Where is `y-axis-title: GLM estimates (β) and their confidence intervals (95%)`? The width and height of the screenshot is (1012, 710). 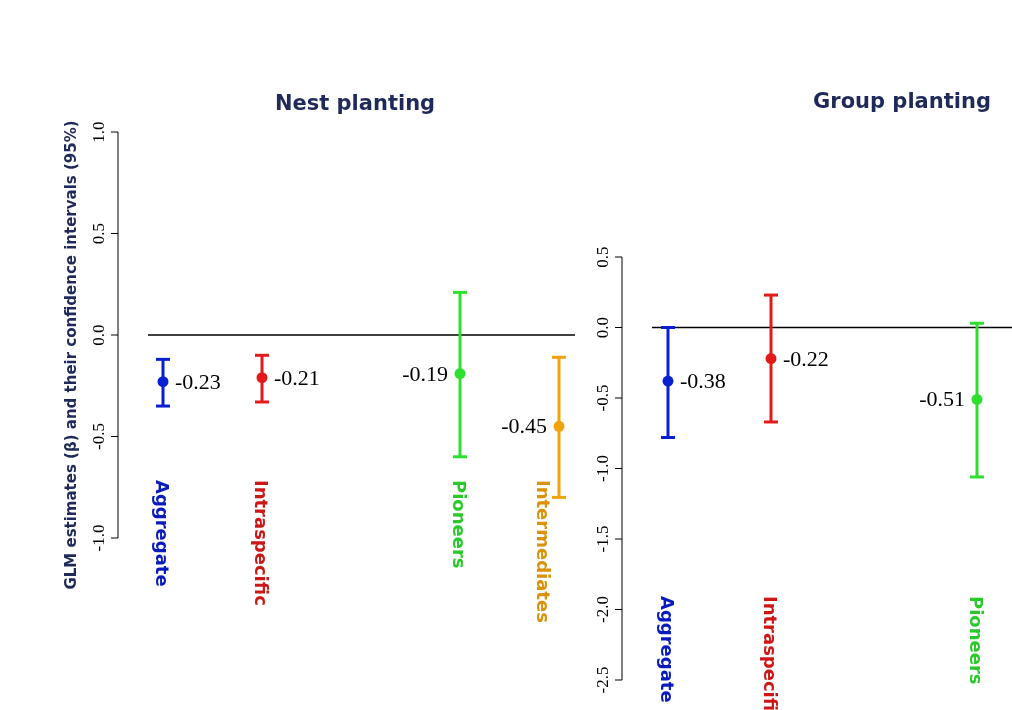 y-axis-title: GLM estimates (β) and their confidence intervals (95%) is located at coordinates (71, 355).